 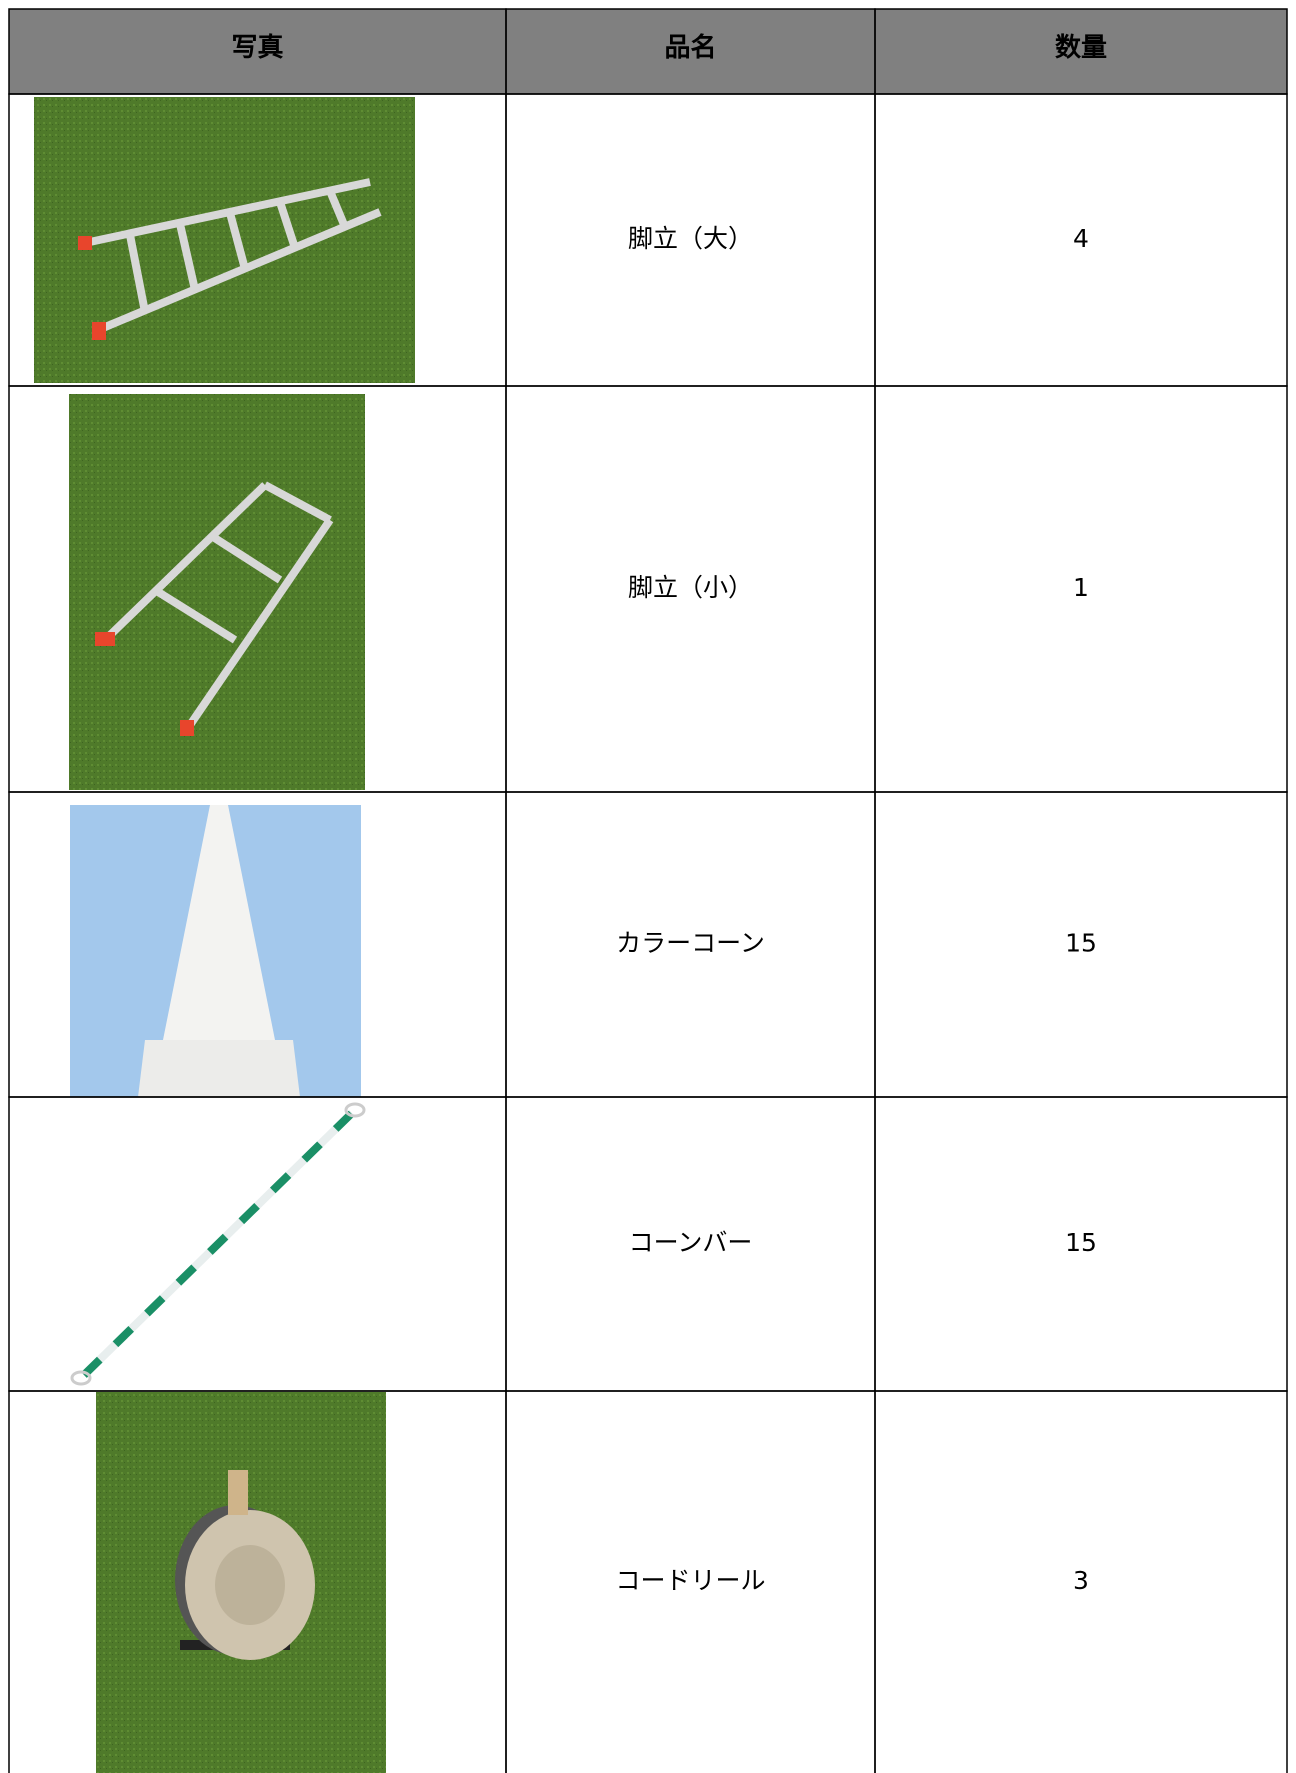 I want to click on header-text: 数量, so click(x=1081, y=48).